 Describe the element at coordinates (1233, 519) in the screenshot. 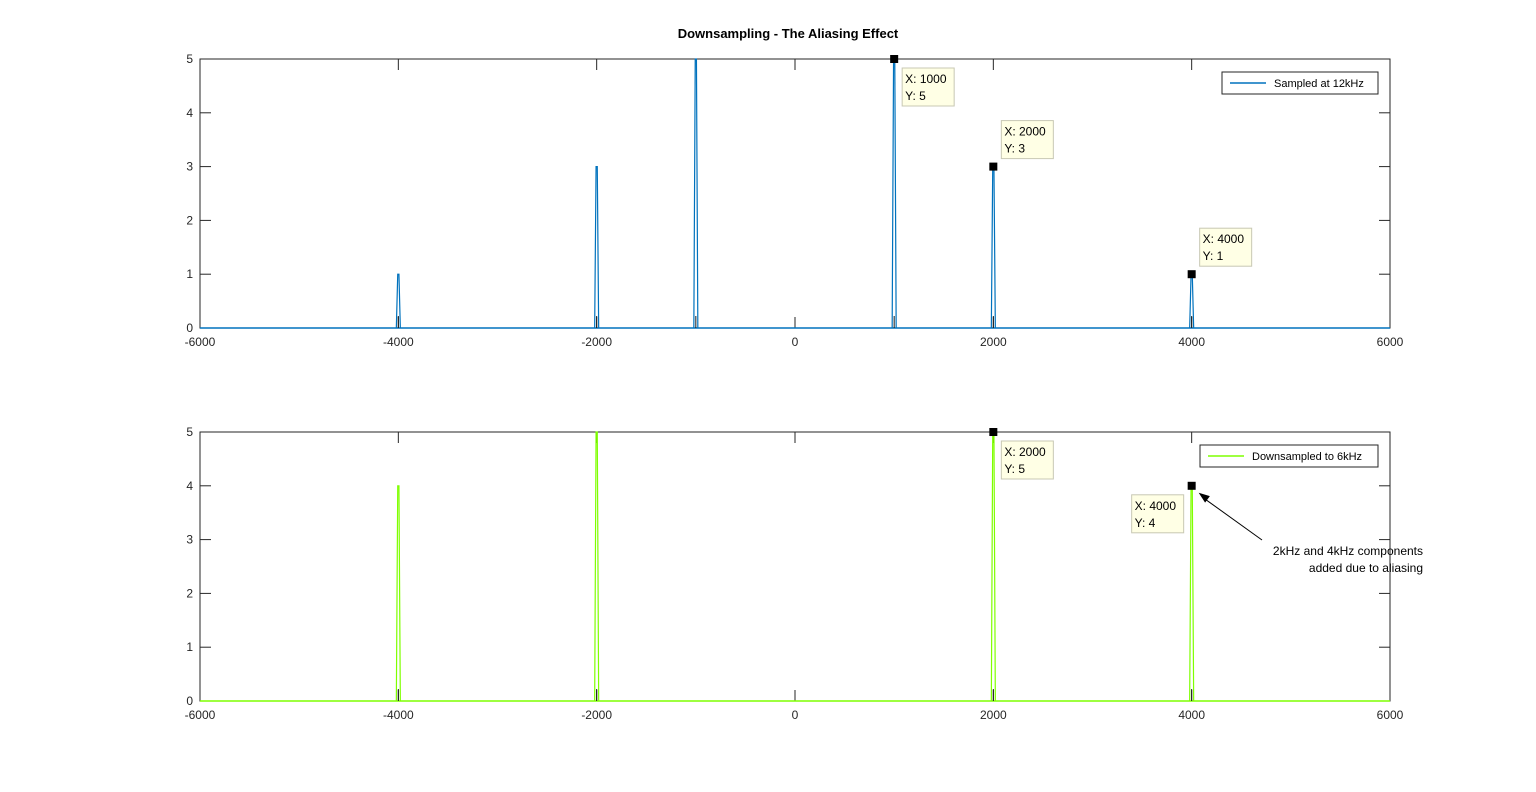

I see `annotation-arrow-line` at that location.